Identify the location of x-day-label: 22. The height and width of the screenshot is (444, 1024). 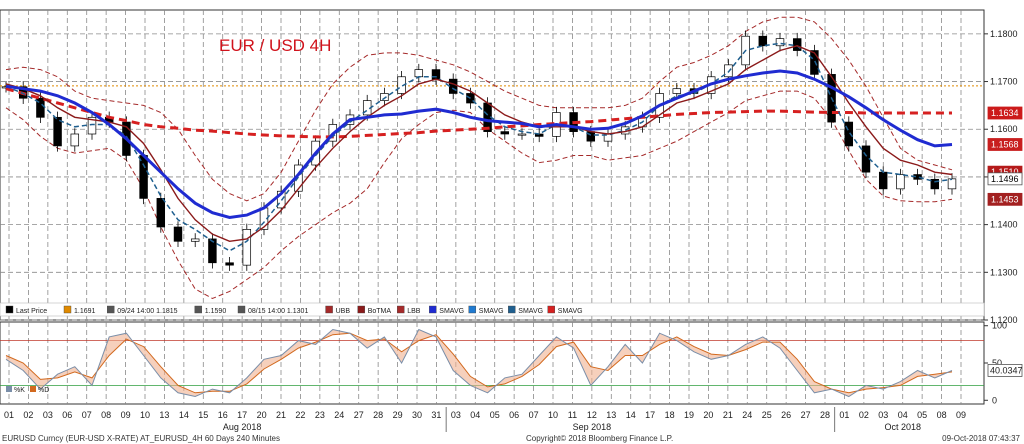
(300, 415).